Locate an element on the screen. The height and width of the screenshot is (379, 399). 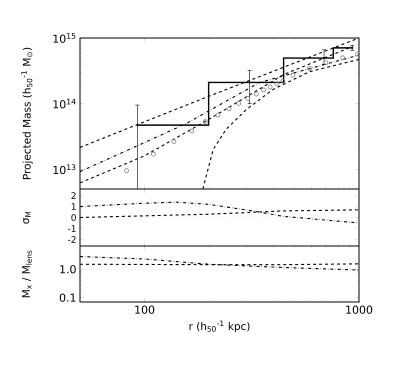
y-tick-label: 10$^{15}$ is located at coordinates (64, 38).